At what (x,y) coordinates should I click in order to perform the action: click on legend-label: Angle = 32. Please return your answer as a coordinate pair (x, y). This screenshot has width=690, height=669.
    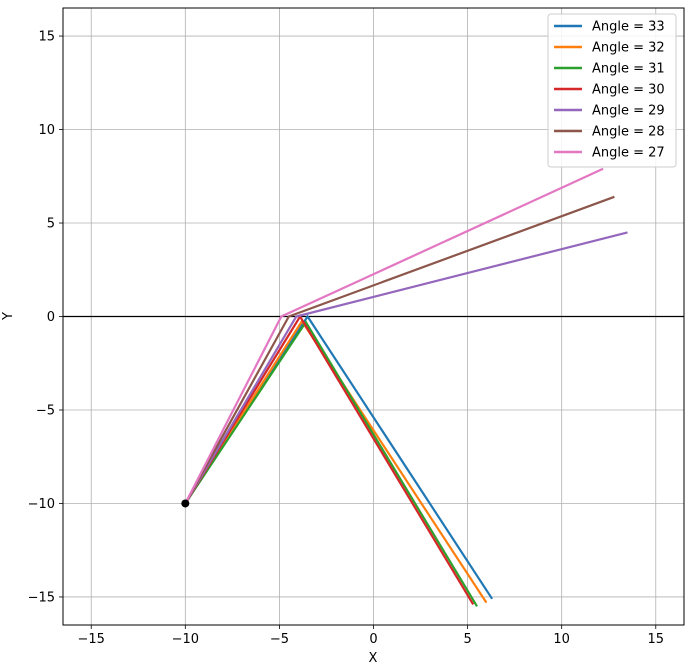
    Looking at the image, I should click on (628, 48).